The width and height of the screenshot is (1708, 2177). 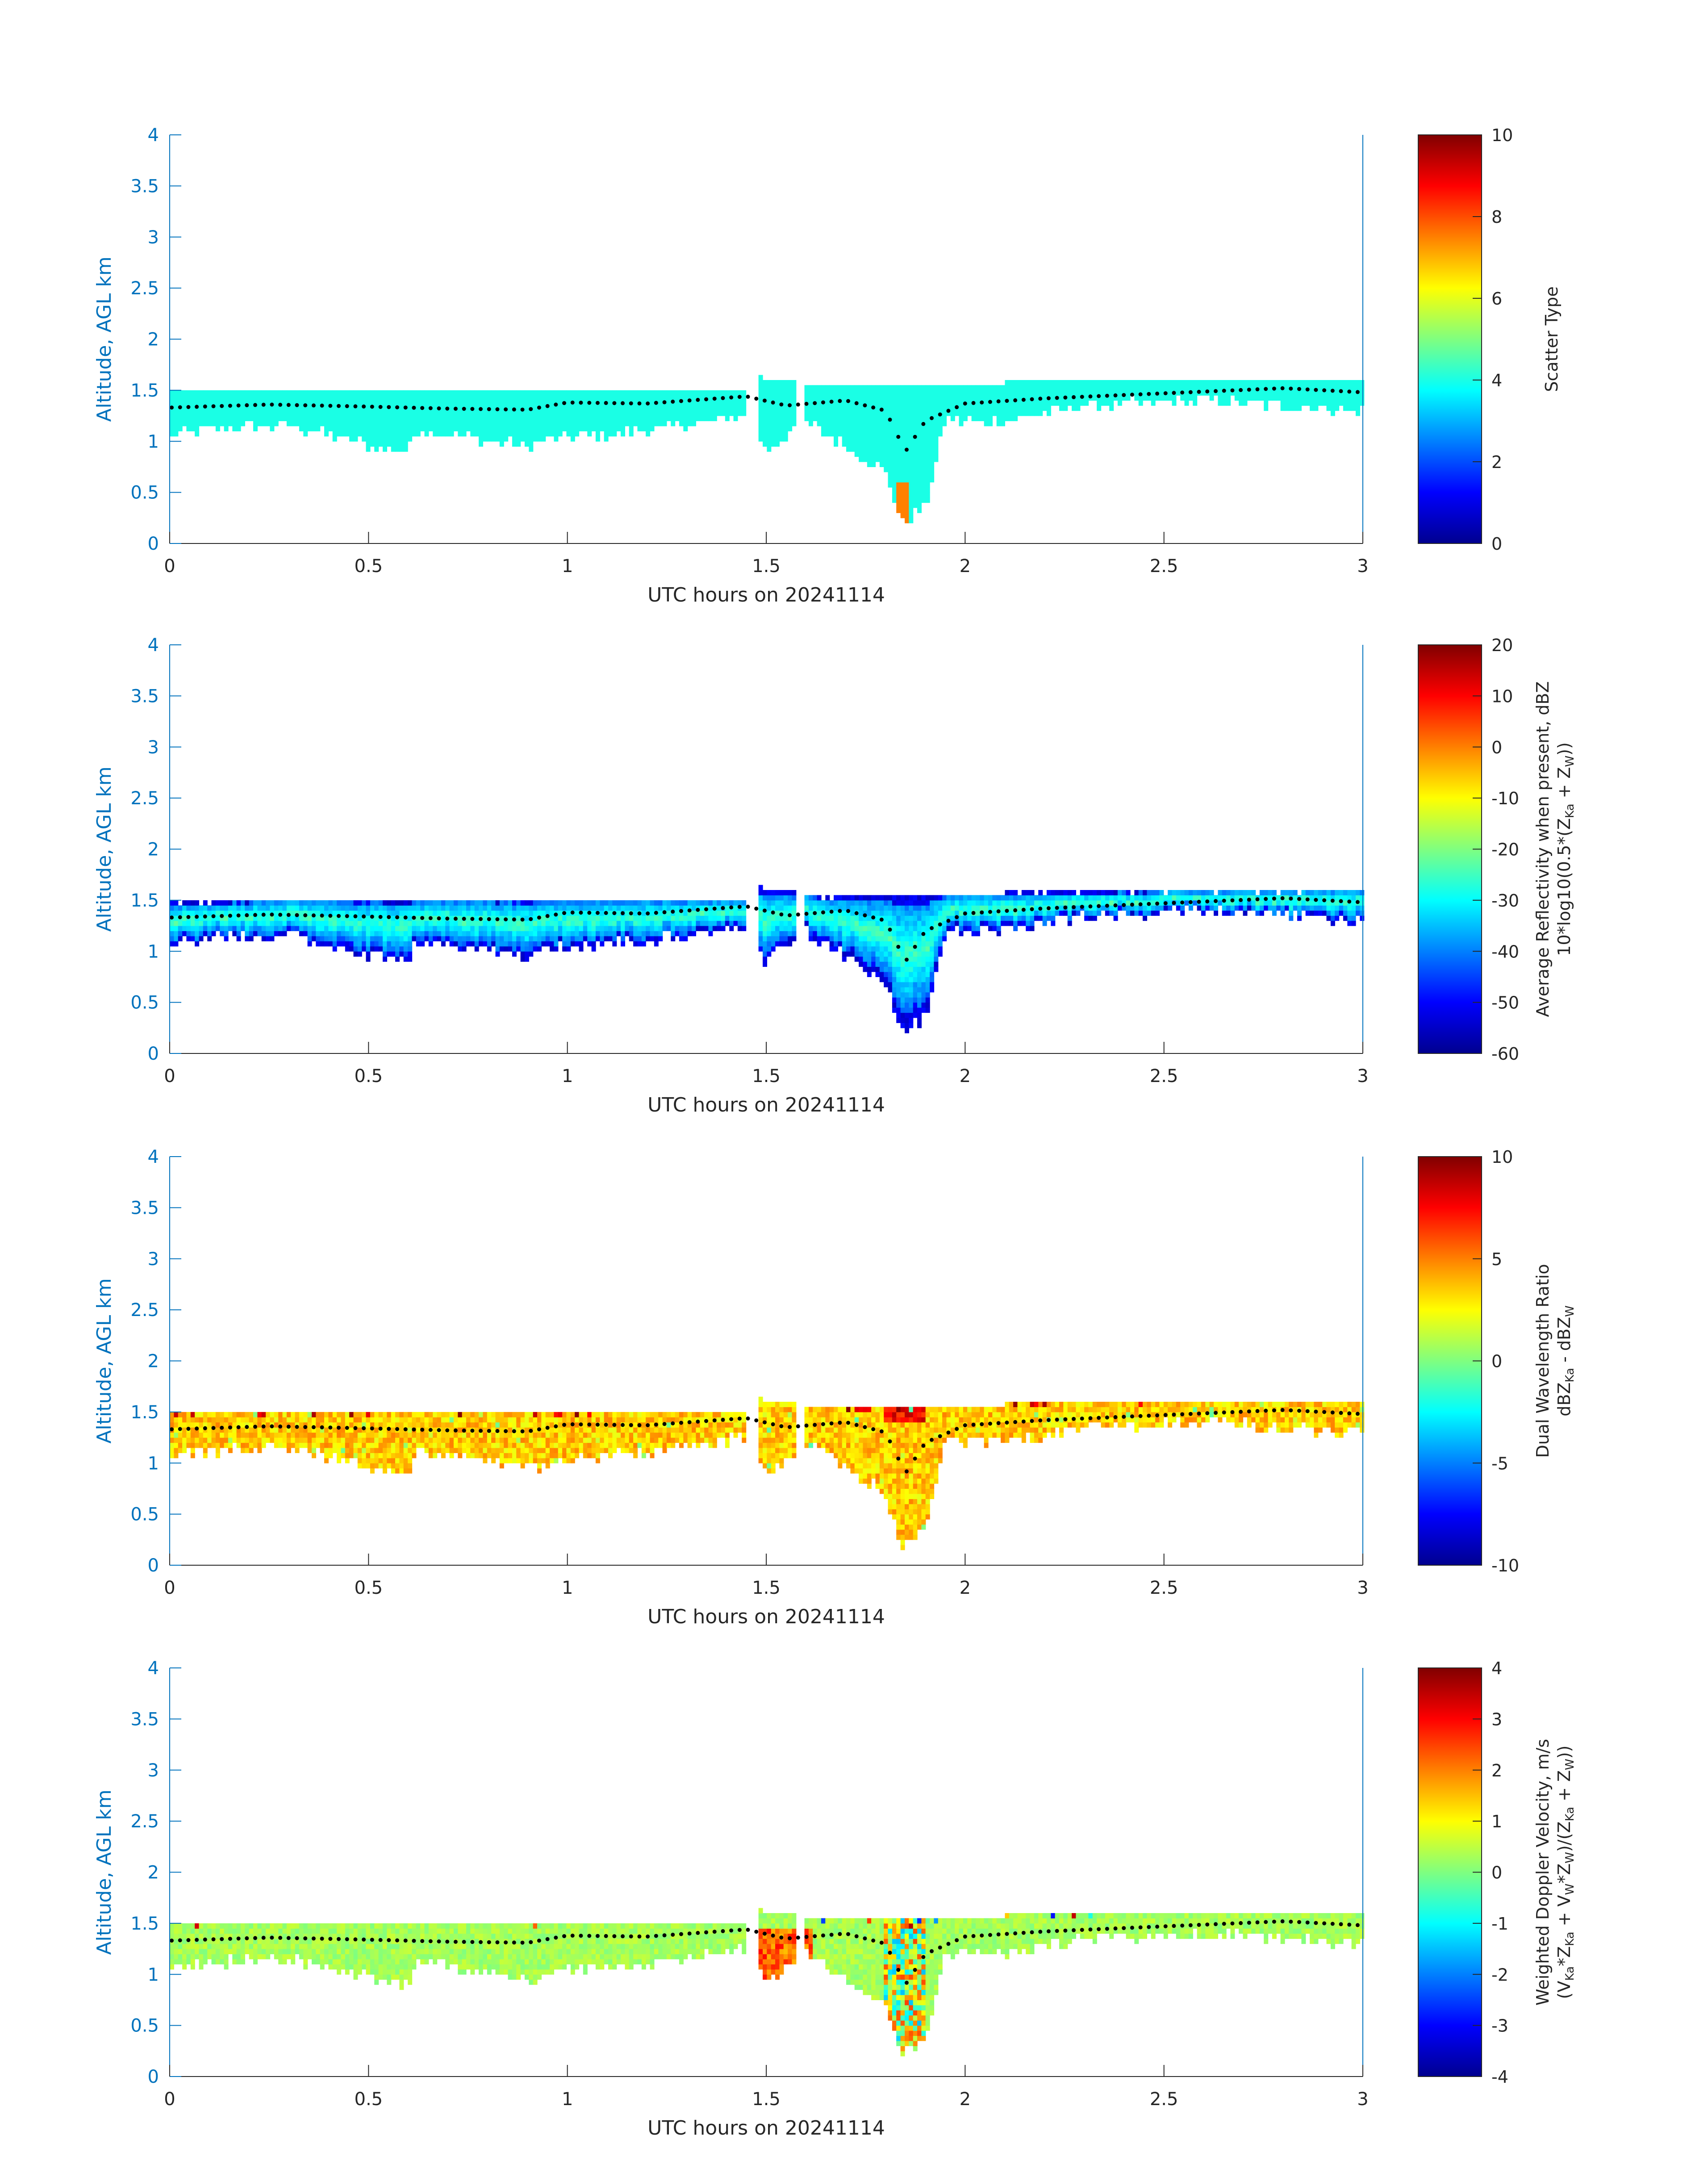 What do you see at coordinates (1164, 566) in the screenshot?
I see `x-tick-label: 2.5` at bounding box center [1164, 566].